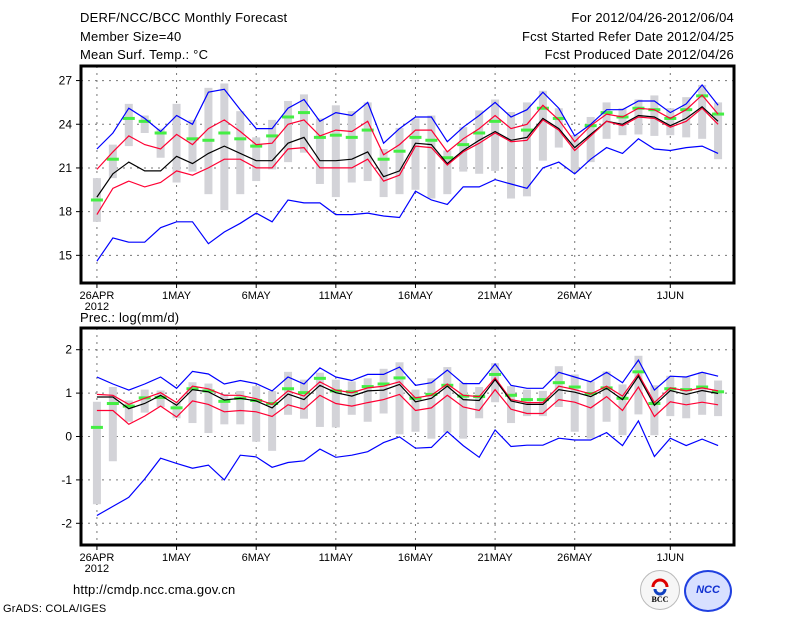 The width and height of the screenshot is (800, 618). Describe the element at coordinates (407, 116) in the screenshot. I see `series-upper-envelope` at that location.